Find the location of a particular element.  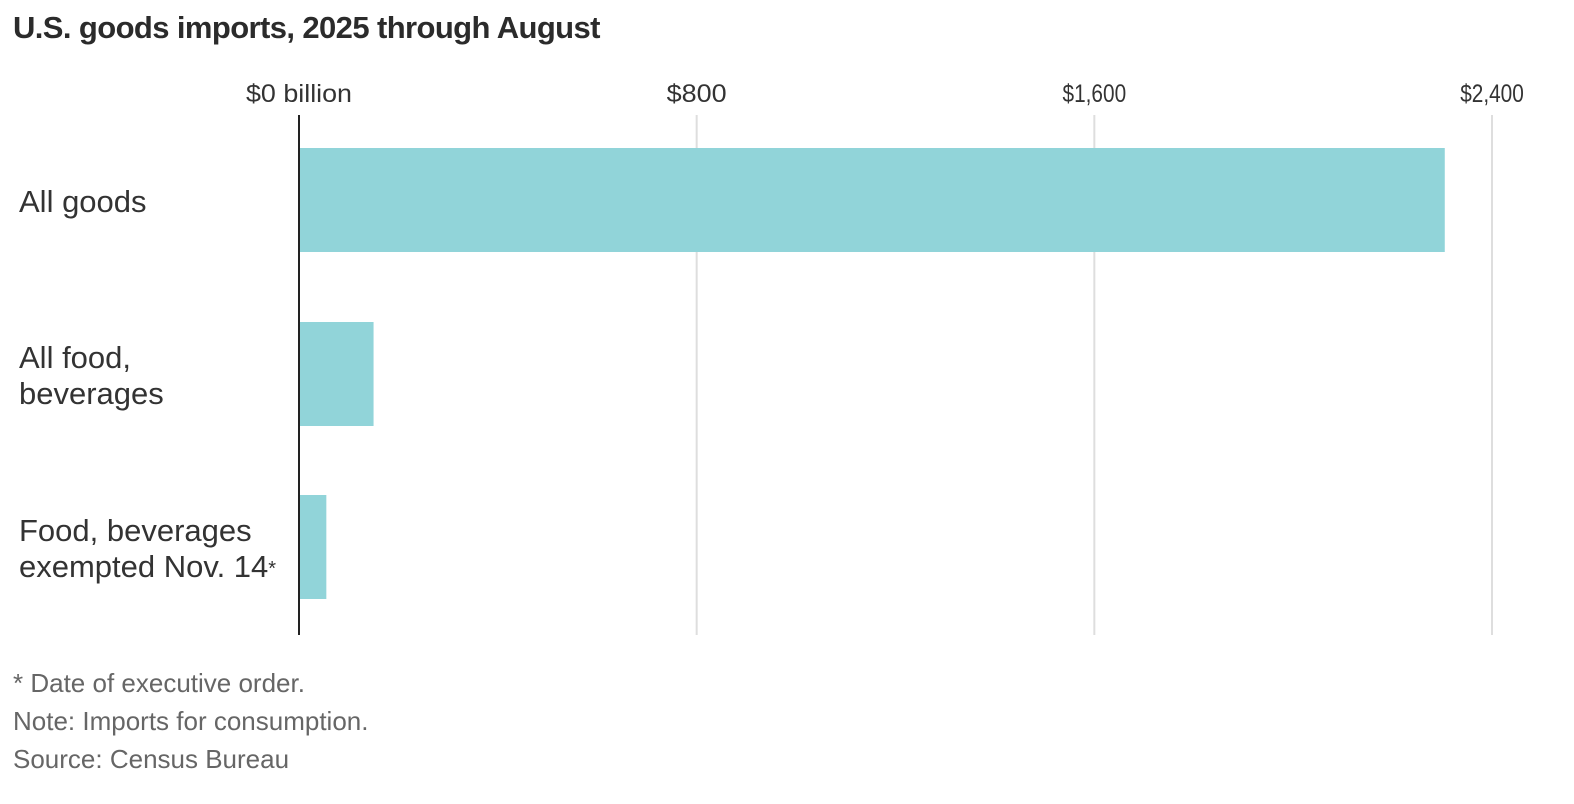

category-label: Food, beverages exempted Nov. 14* is located at coordinates (147, 549).